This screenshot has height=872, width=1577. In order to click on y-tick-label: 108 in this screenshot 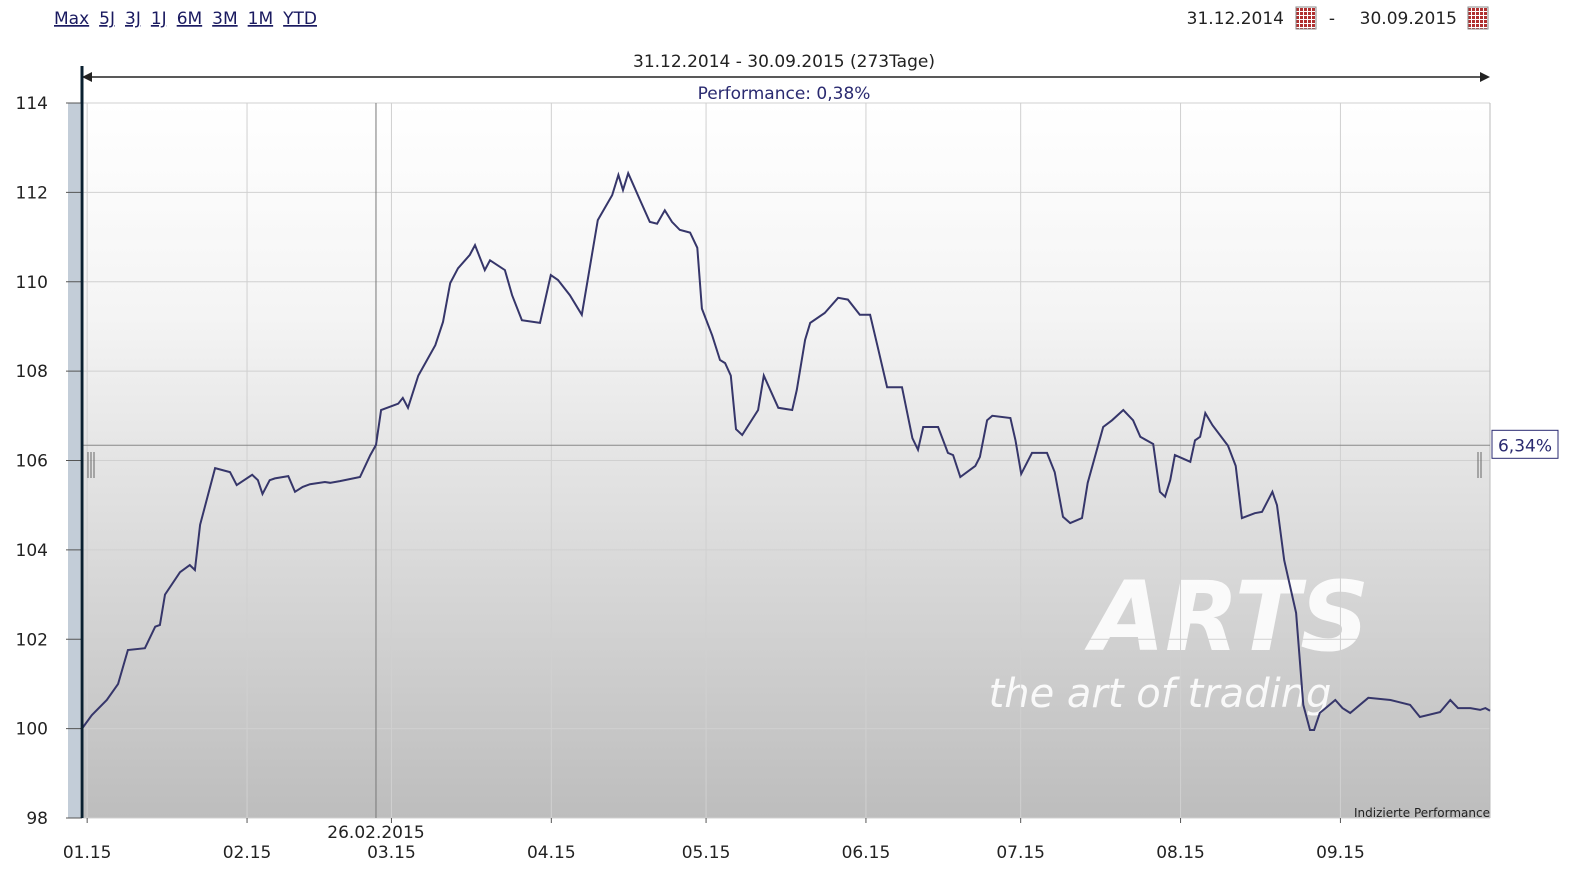, I will do `click(32, 372)`.